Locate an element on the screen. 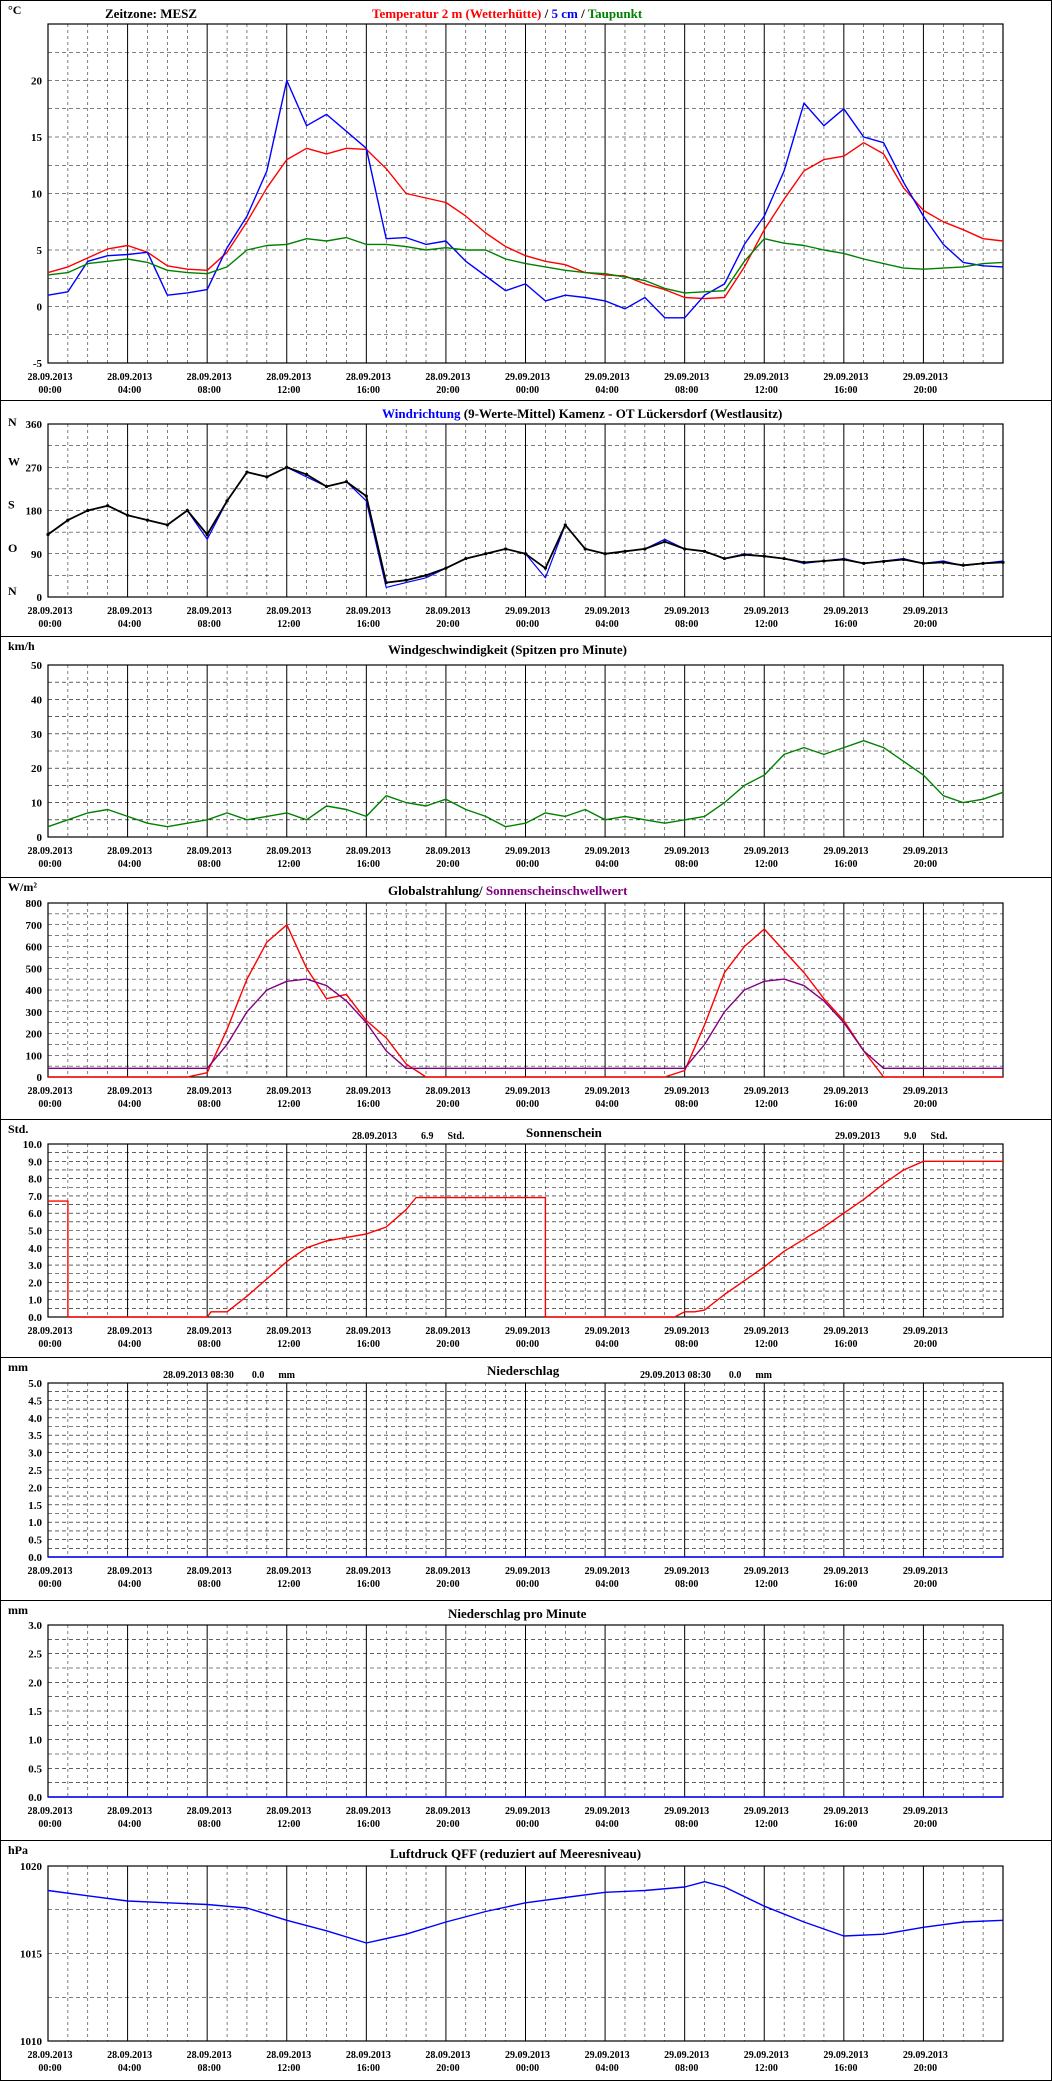 Image resolution: width=1052 pixels, height=2081 pixels. y-tick-label: 40 is located at coordinates (37, 700).